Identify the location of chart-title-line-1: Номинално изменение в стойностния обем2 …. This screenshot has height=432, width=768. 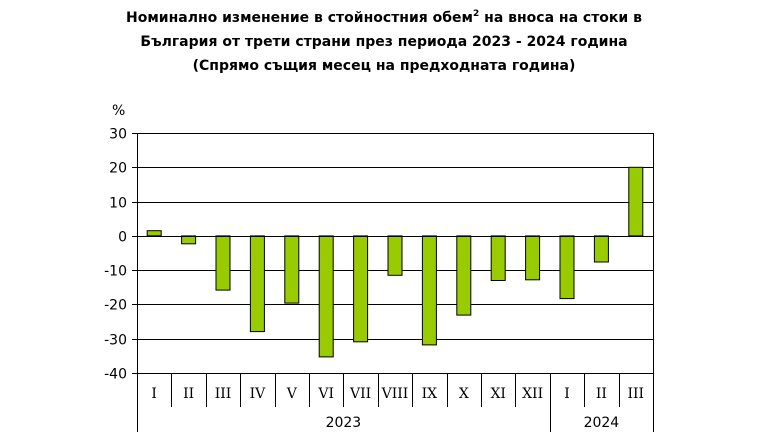
(384, 18).